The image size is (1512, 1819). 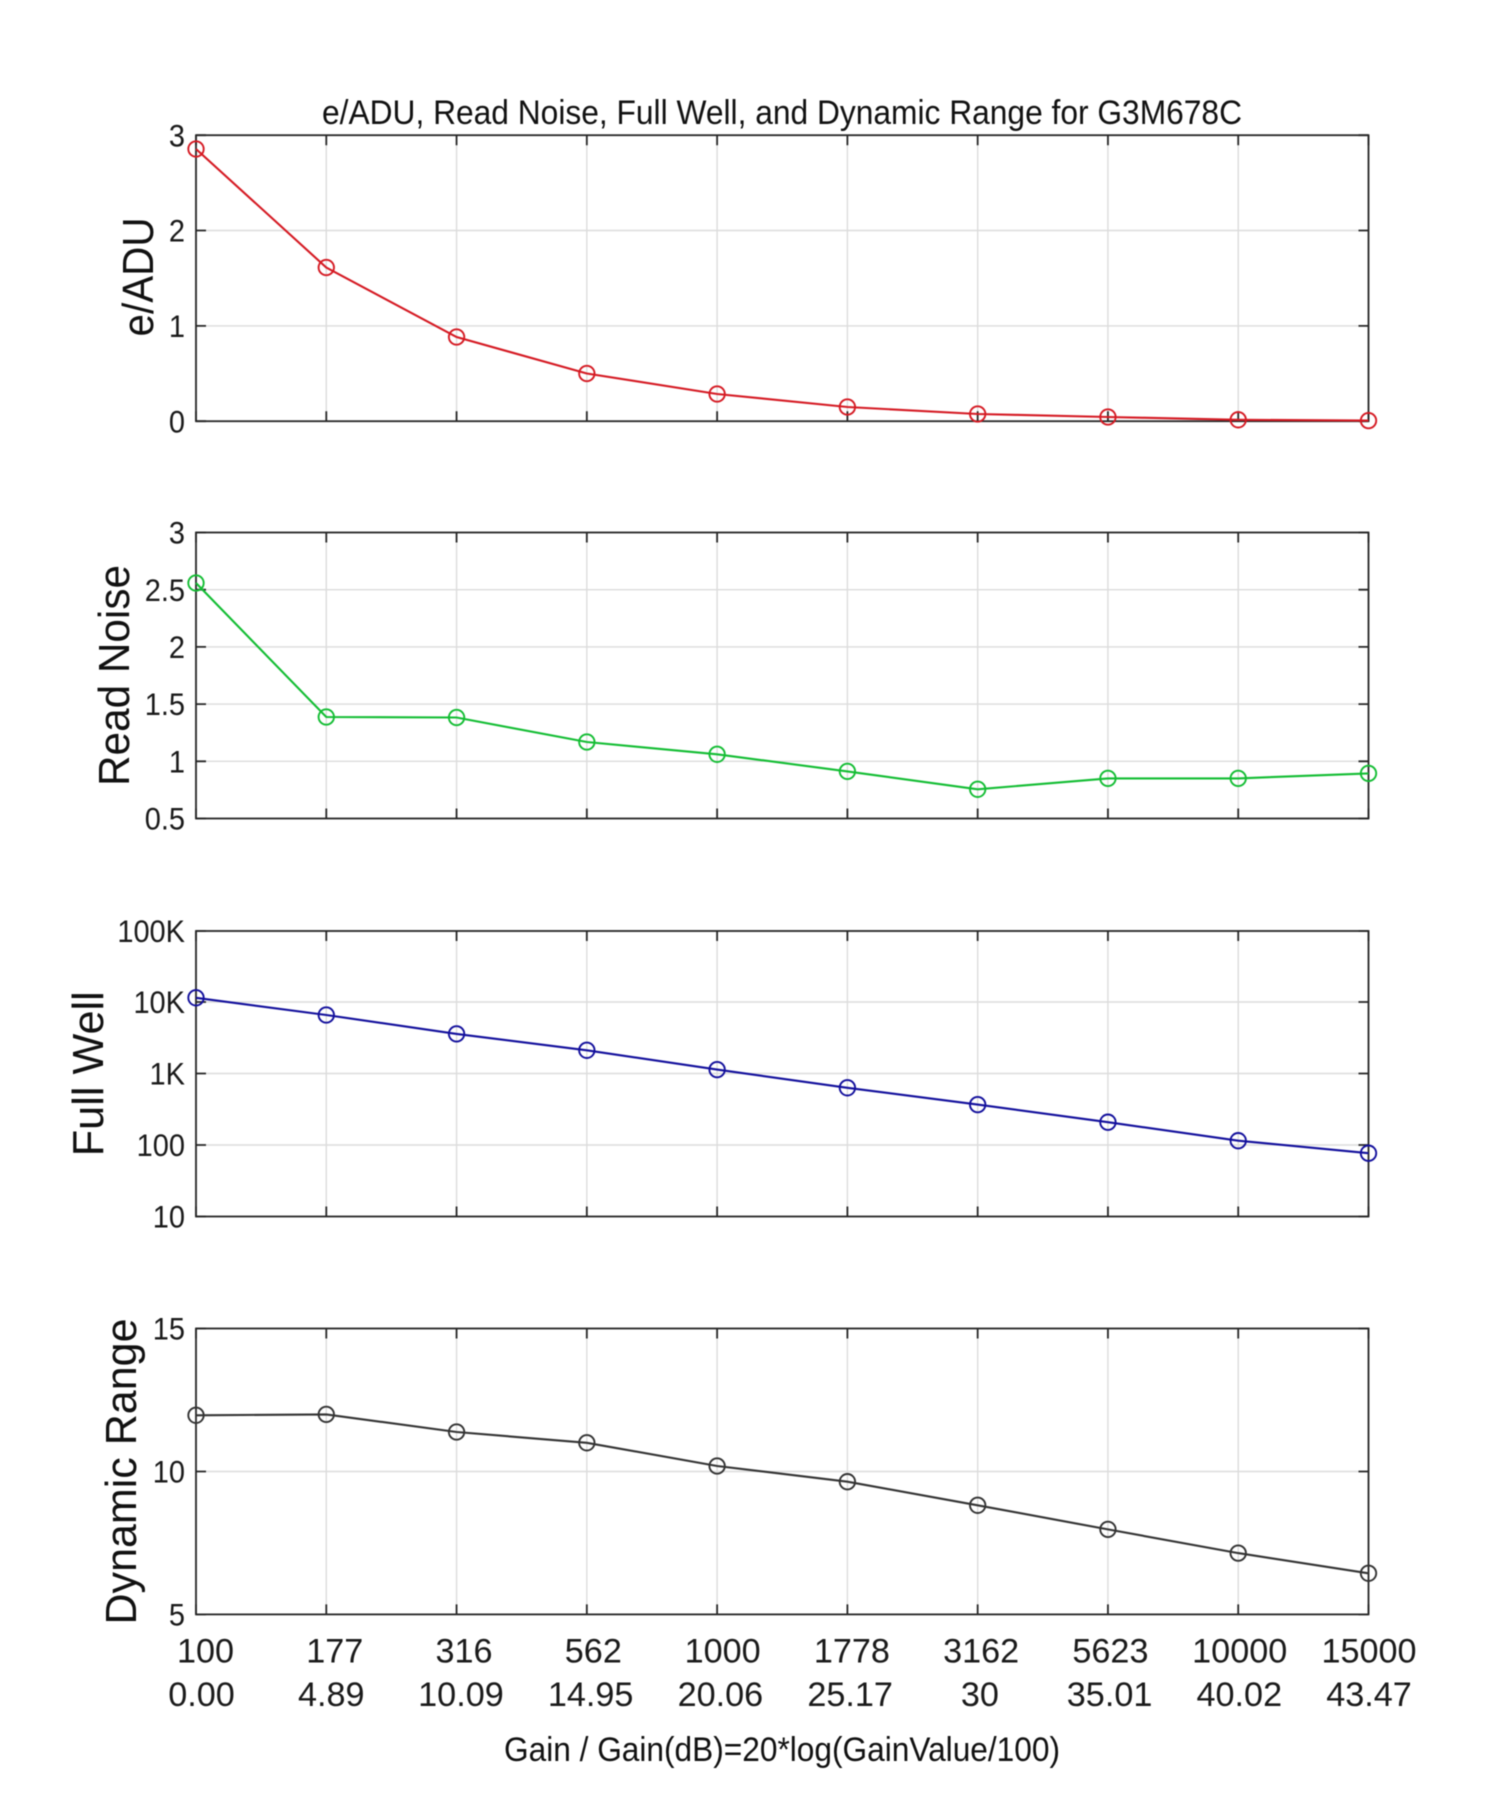 What do you see at coordinates (1239, 1651) in the screenshot?
I see `svg-text: 10000` at bounding box center [1239, 1651].